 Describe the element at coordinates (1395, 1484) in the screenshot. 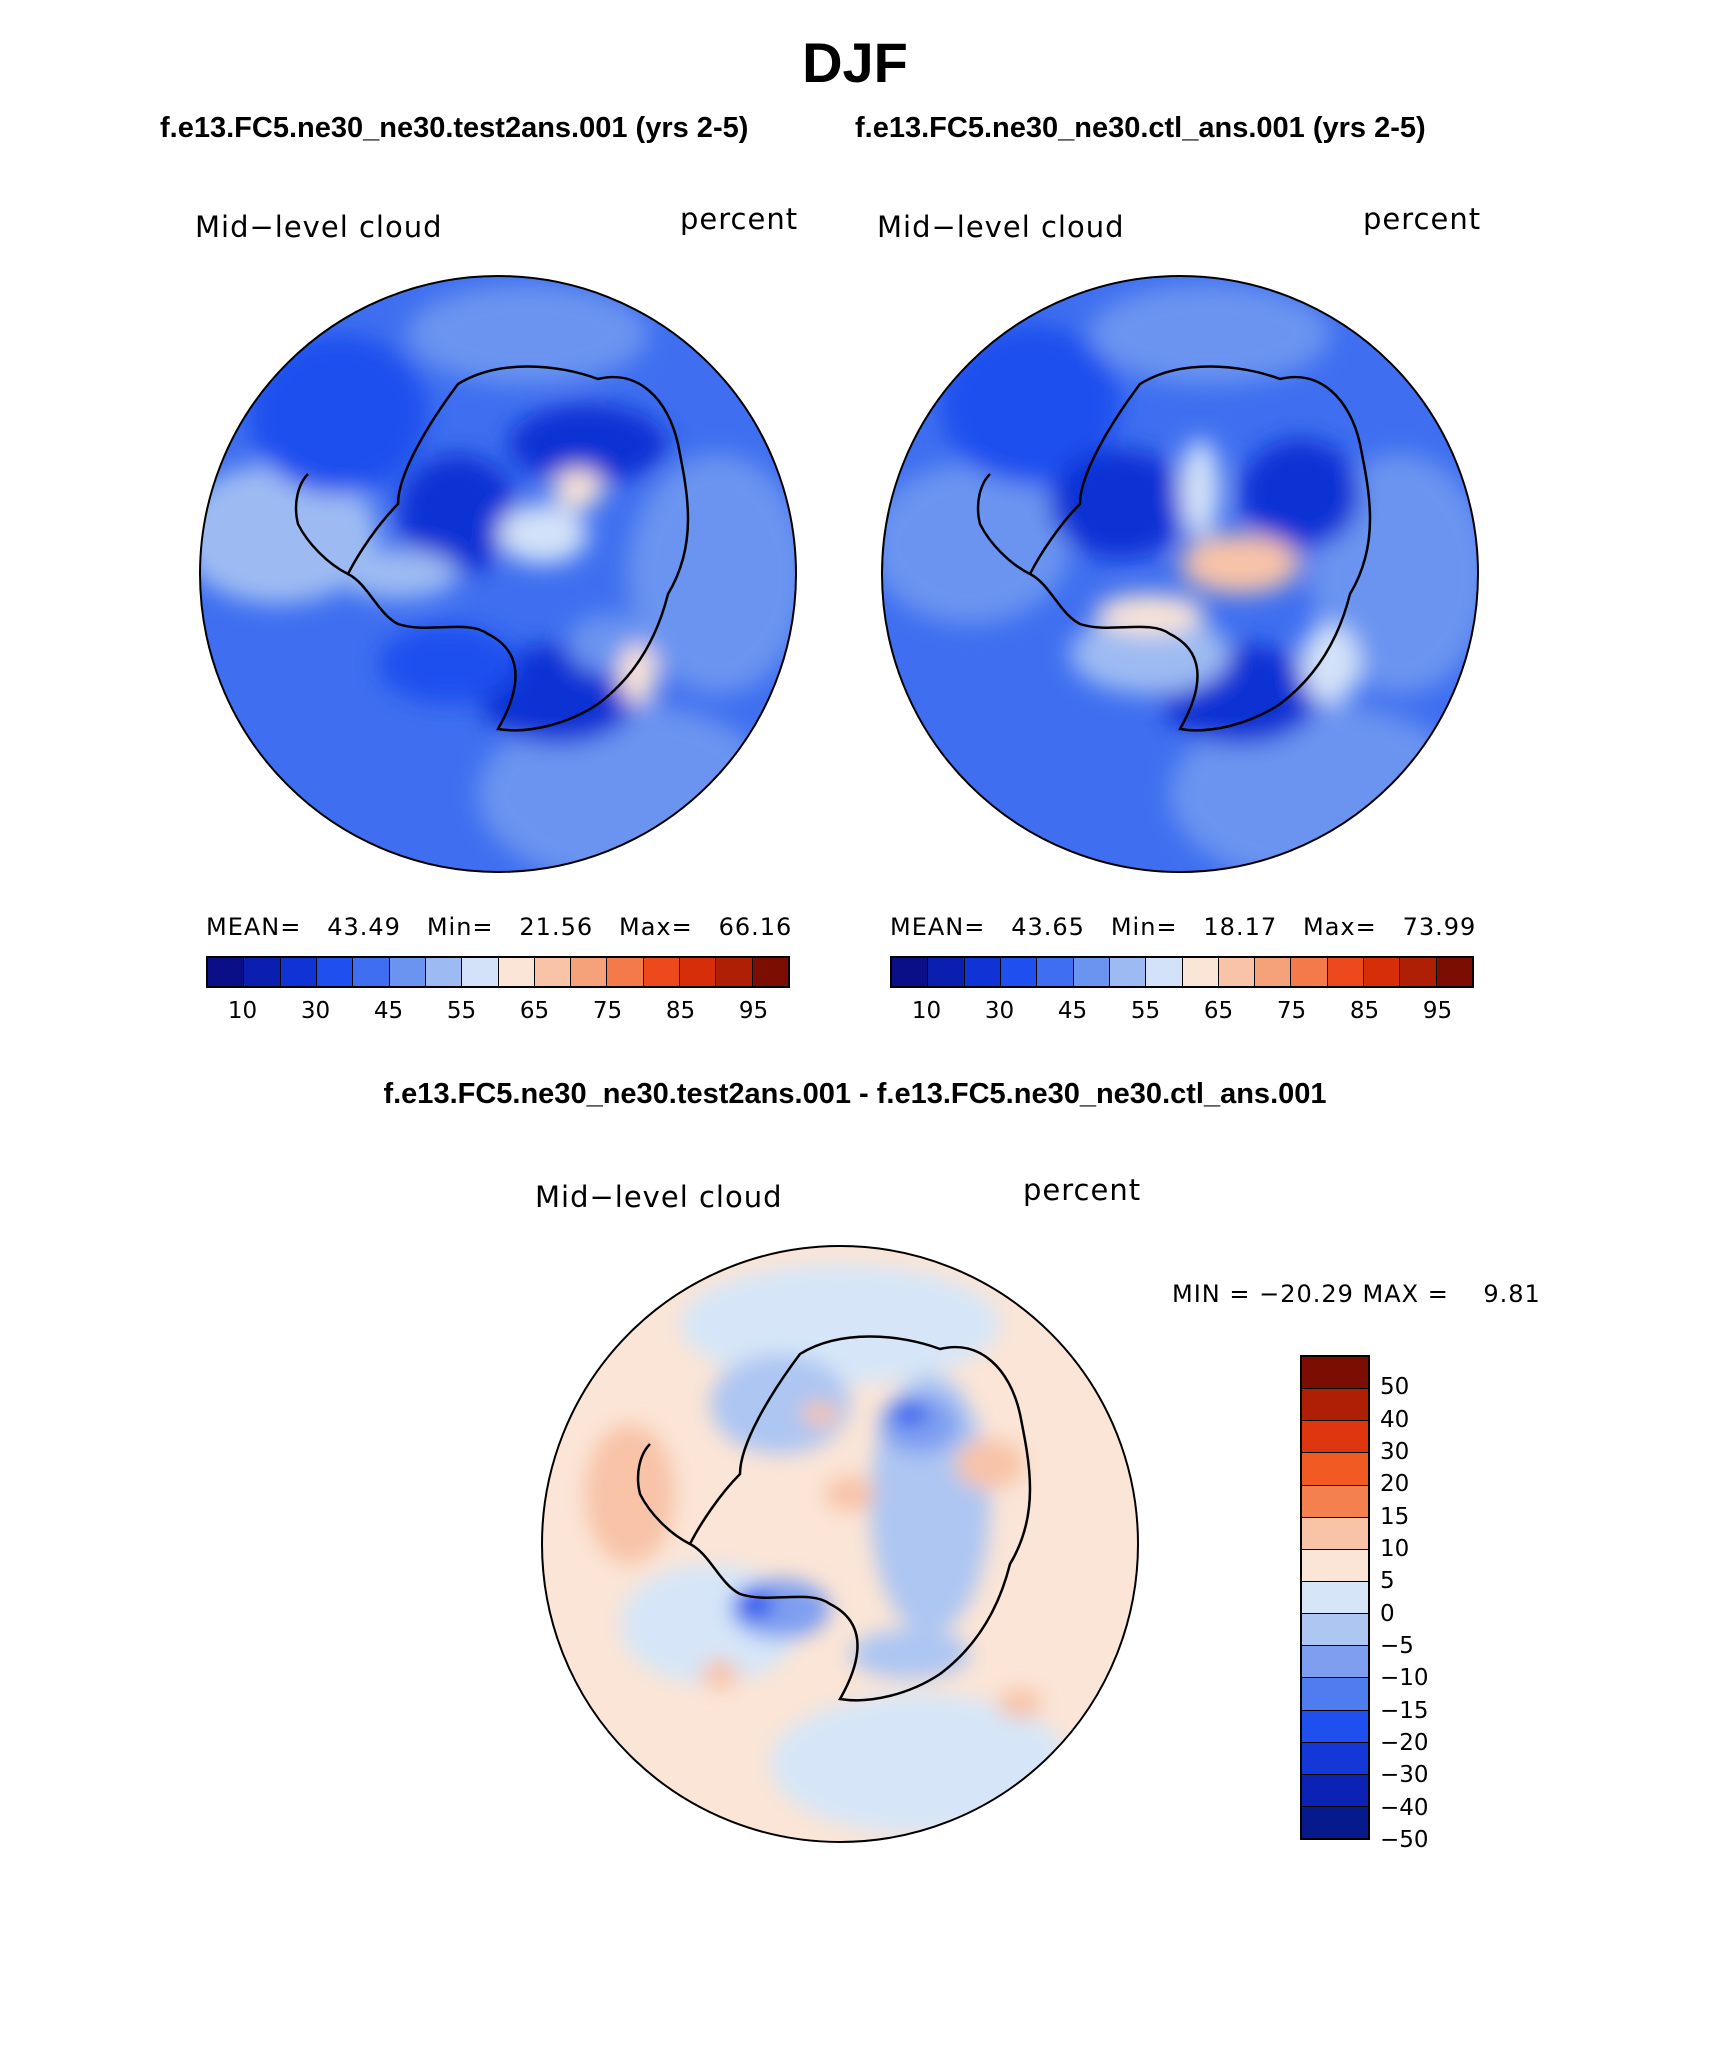

I see `diff-colorbar-tick-label: 20` at that location.